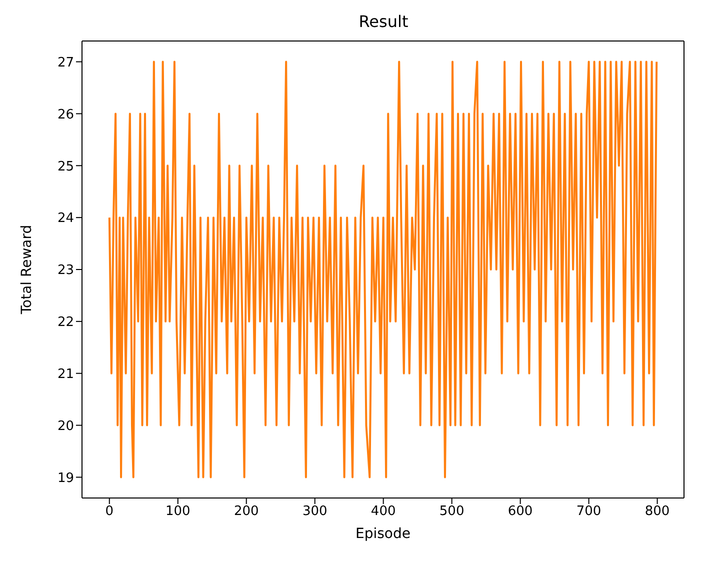  What do you see at coordinates (65, 218) in the screenshot?
I see `y-tick-label: 24` at bounding box center [65, 218].